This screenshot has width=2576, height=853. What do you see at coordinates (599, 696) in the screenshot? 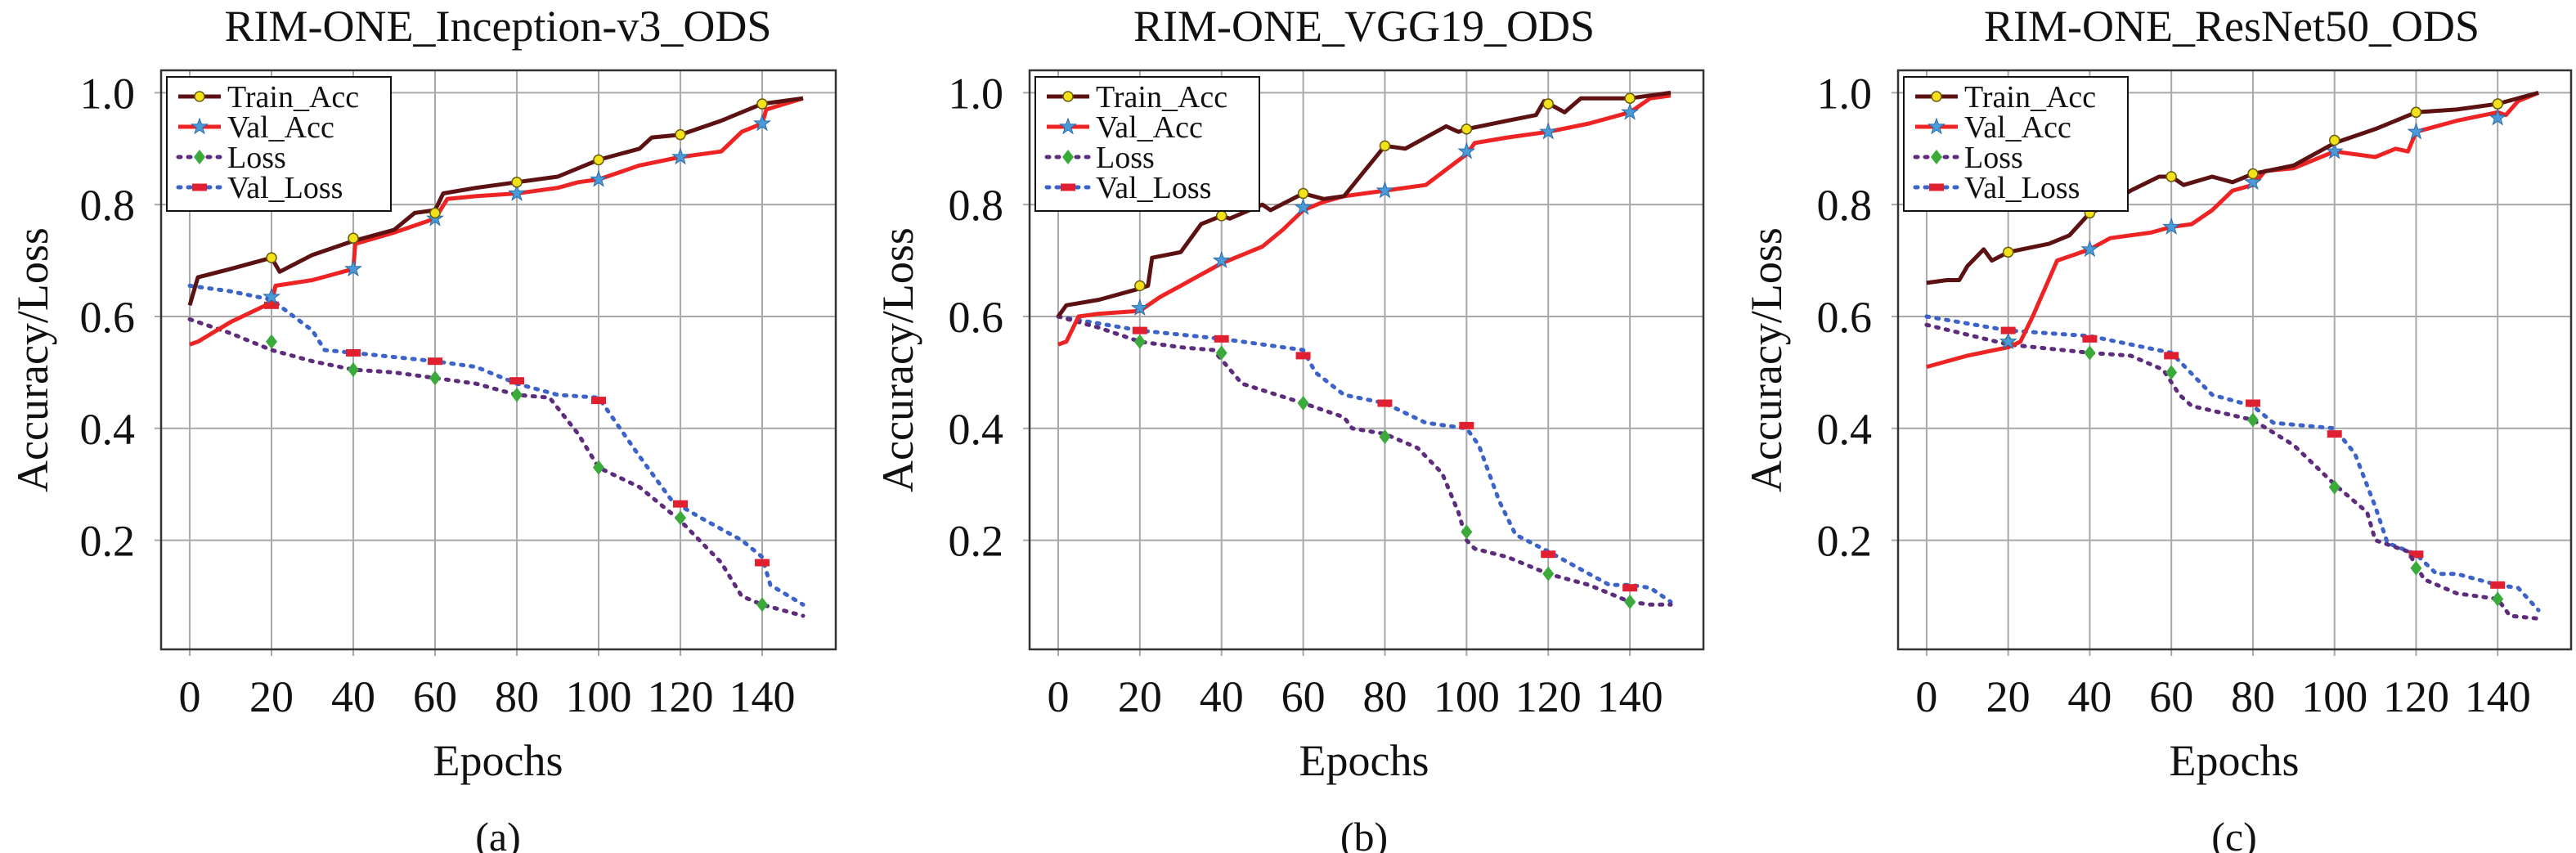
I see `x-tick-label: 100` at bounding box center [599, 696].